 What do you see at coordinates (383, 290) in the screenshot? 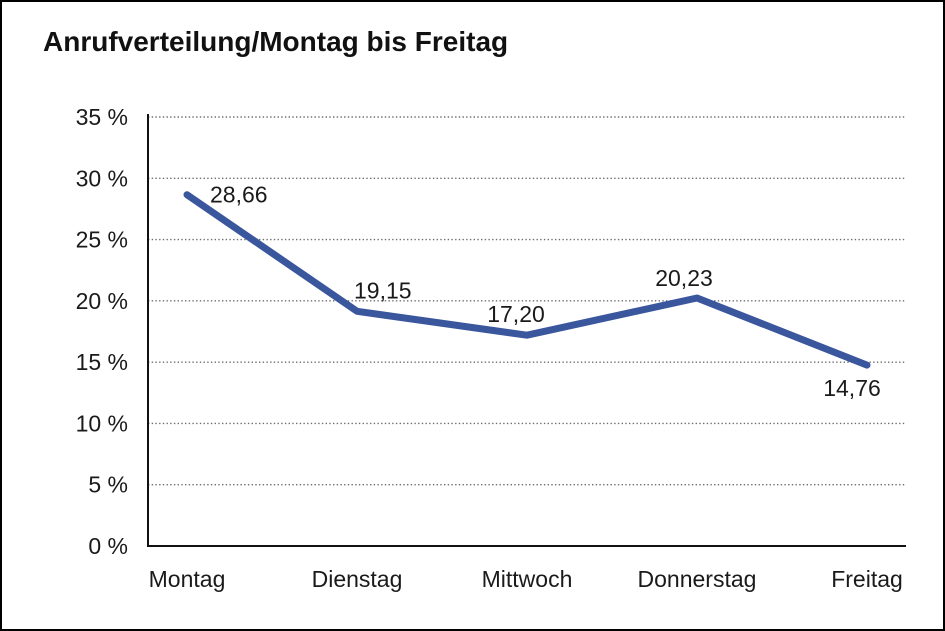
I see `data-point-label: 19,15` at bounding box center [383, 290].